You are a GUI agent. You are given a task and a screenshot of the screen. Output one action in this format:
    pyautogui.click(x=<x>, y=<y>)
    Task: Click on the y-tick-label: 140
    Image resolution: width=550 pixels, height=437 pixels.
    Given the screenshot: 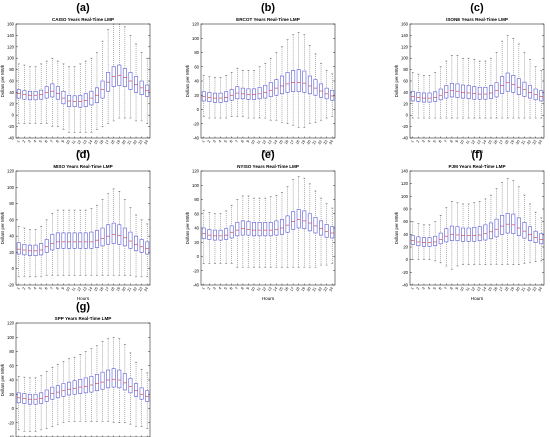 What is the action you would take?
    pyautogui.click(x=11, y=35)
    